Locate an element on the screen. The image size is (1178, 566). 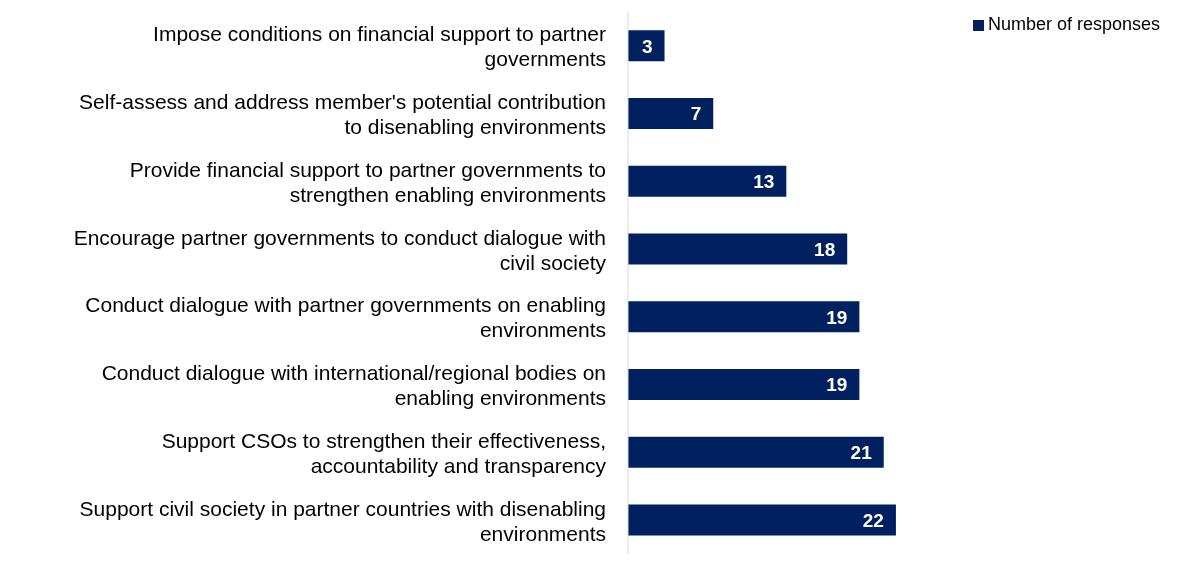
legend-label: Number of responses is located at coordinates (1073, 24).